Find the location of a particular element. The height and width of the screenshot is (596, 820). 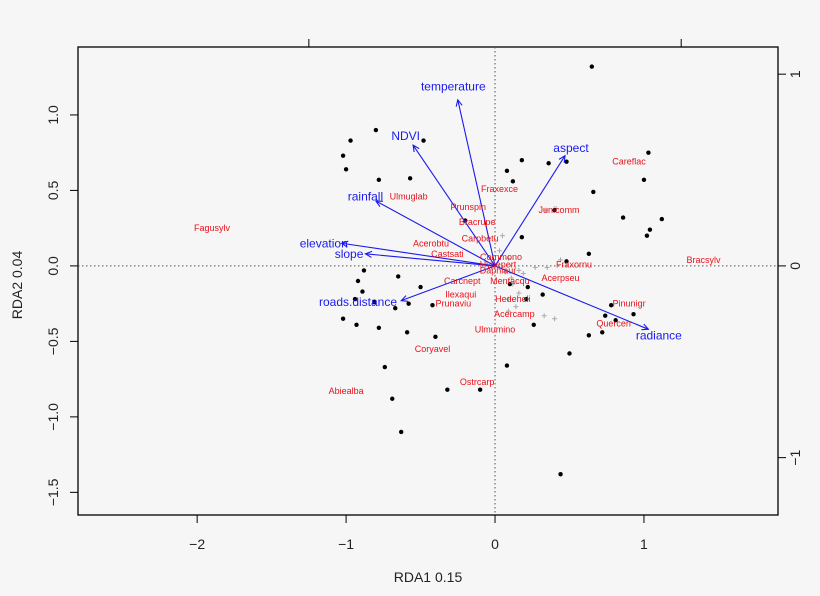

right-tick-label: 0 is located at coordinates (795, 266).